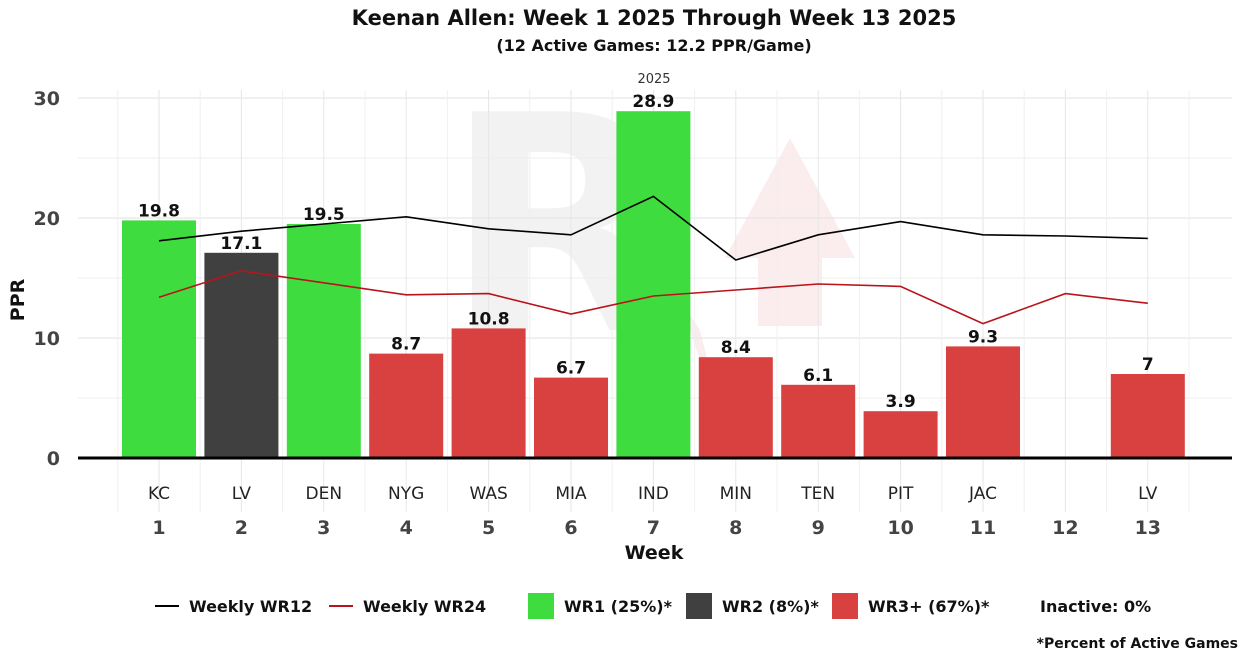  What do you see at coordinates (250, 606) in the screenshot?
I see `legend-label: Weekly WR12` at bounding box center [250, 606].